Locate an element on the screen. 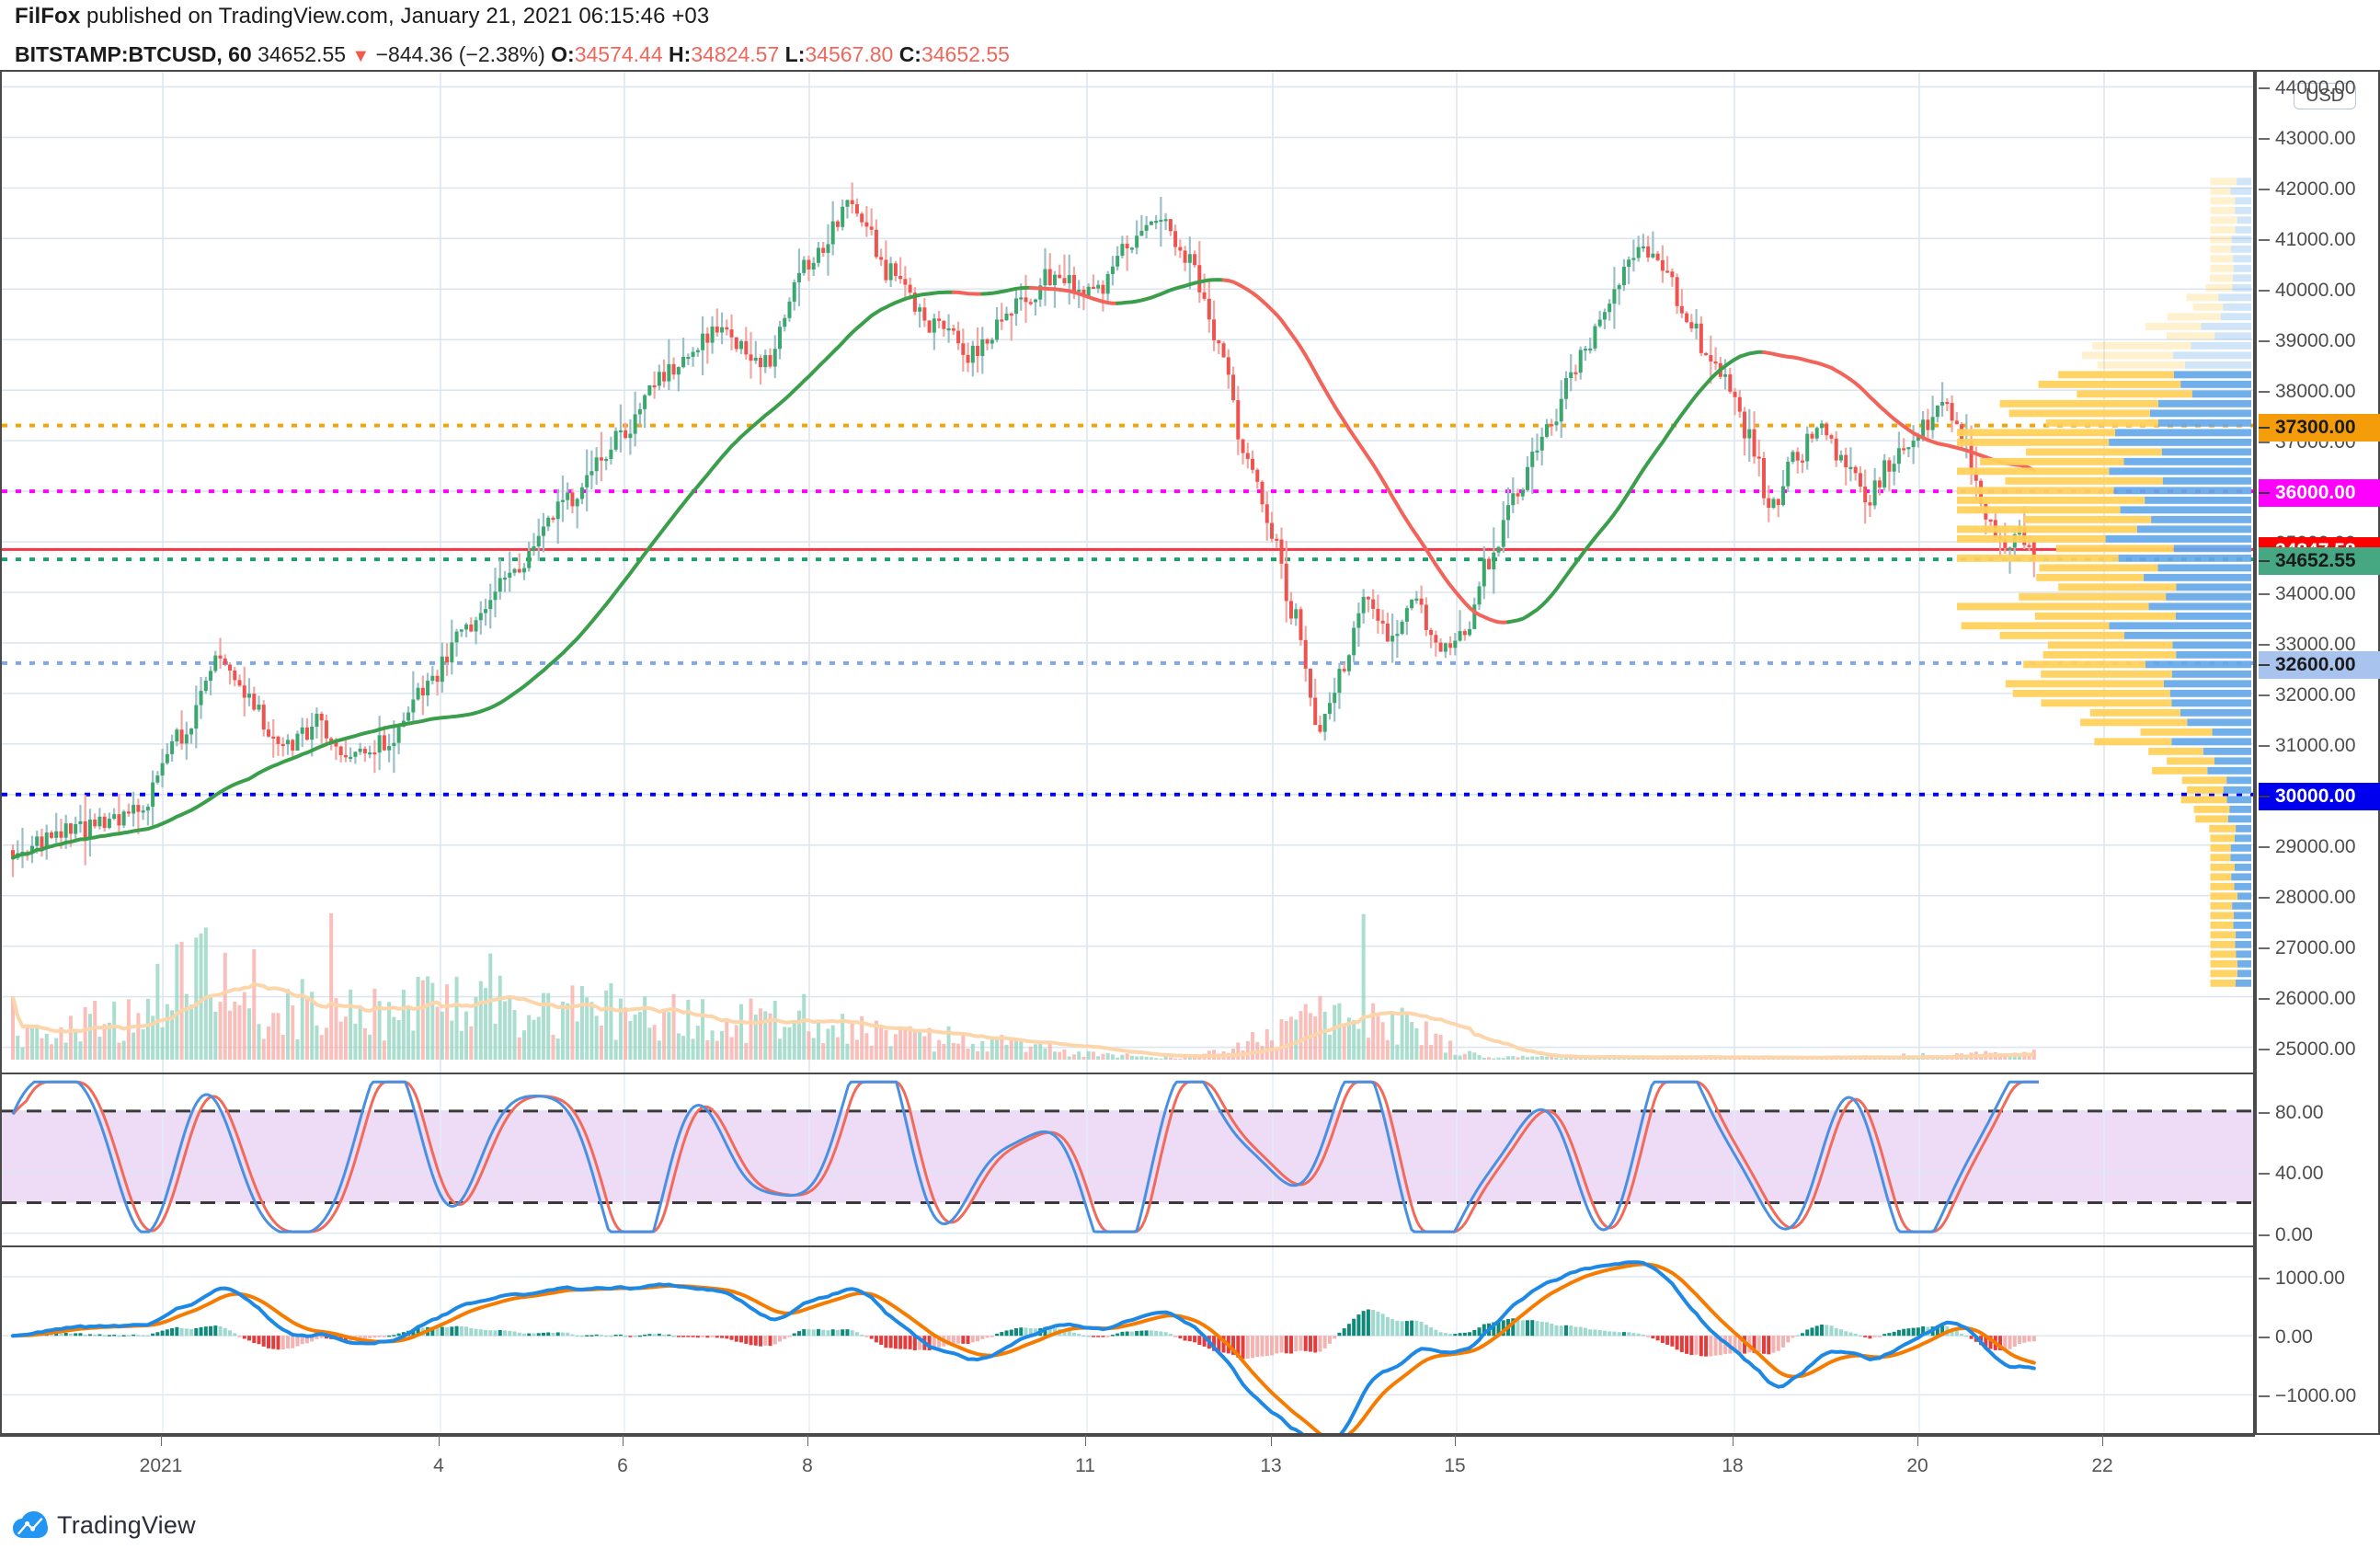 The width and height of the screenshot is (2380, 1549). footer-branding: TradingView is located at coordinates (104, 1525).